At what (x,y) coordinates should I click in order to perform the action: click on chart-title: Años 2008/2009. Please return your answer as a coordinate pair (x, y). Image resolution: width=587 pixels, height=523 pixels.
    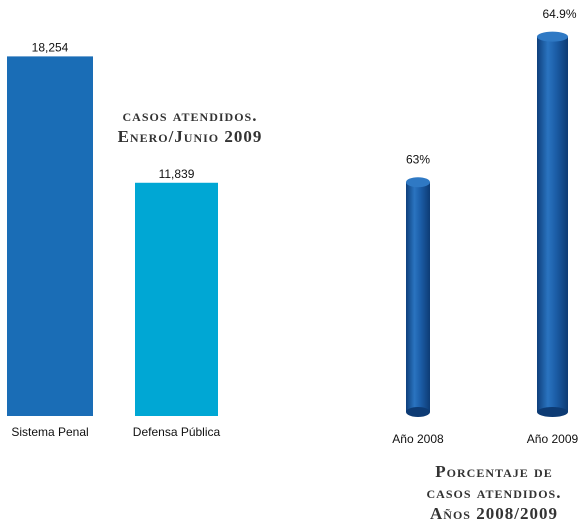
    Looking at the image, I should click on (494, 513).